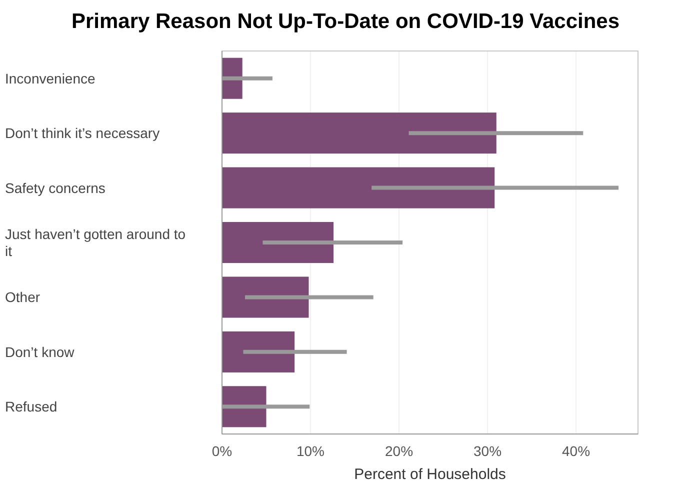 The height and width of the screenshot is (487, 691). Describe the element at coordinates (222, 451) in the screenshot. I see `x-tick-label: 0%` at that location.